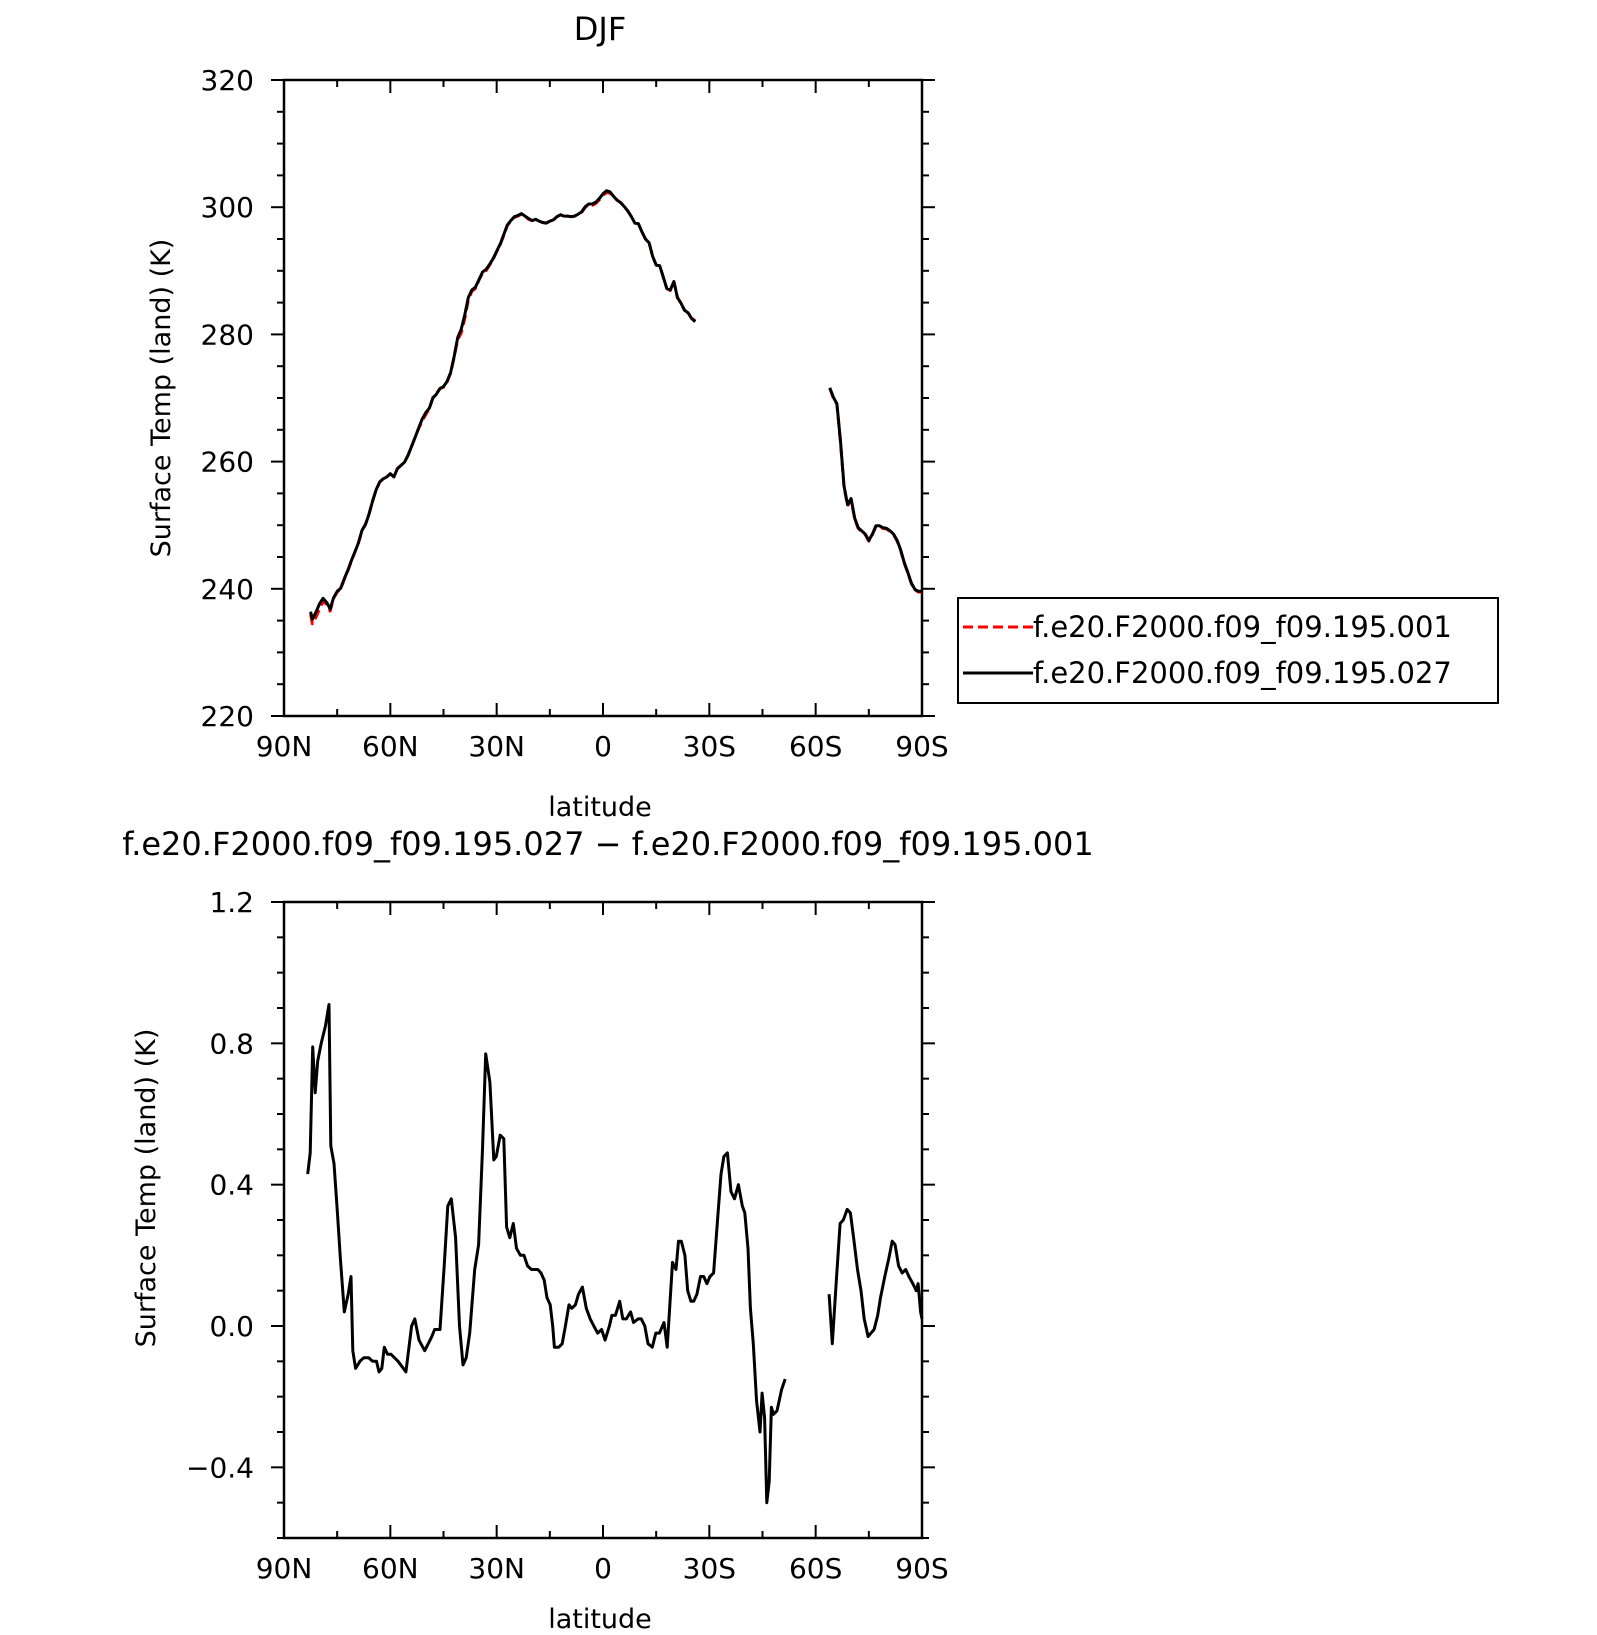  What do you see at coordinates (227, 80) in the screenshot?
I see `y-tick-label: 320` at bounding box center [227, 80].